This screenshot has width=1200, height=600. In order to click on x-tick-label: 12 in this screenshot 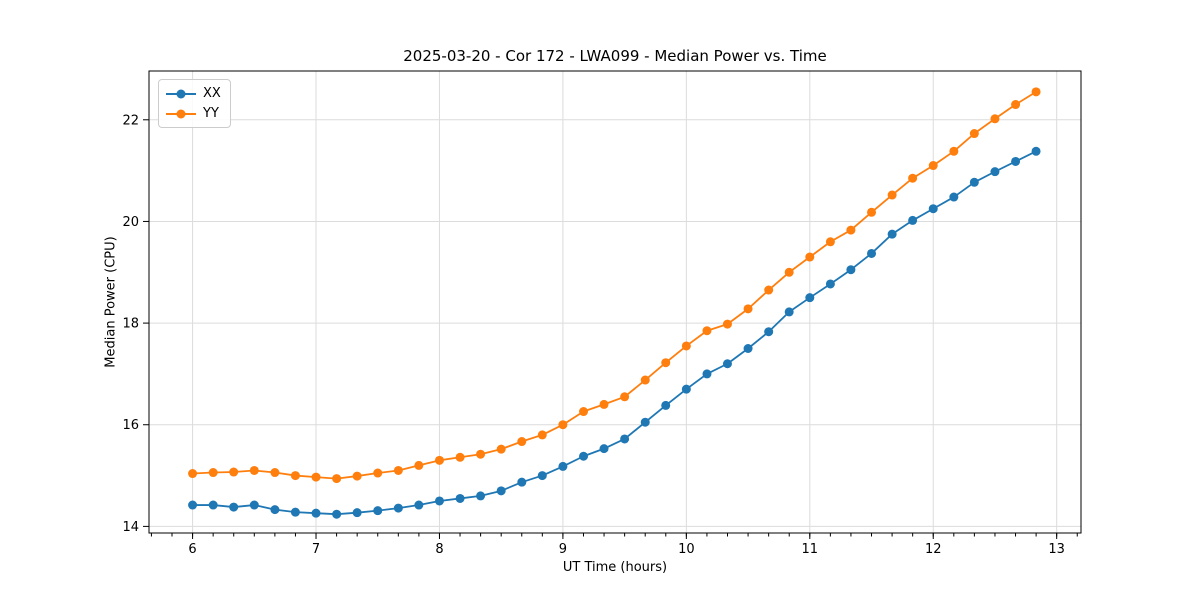, I will do `click(933, 549)`.